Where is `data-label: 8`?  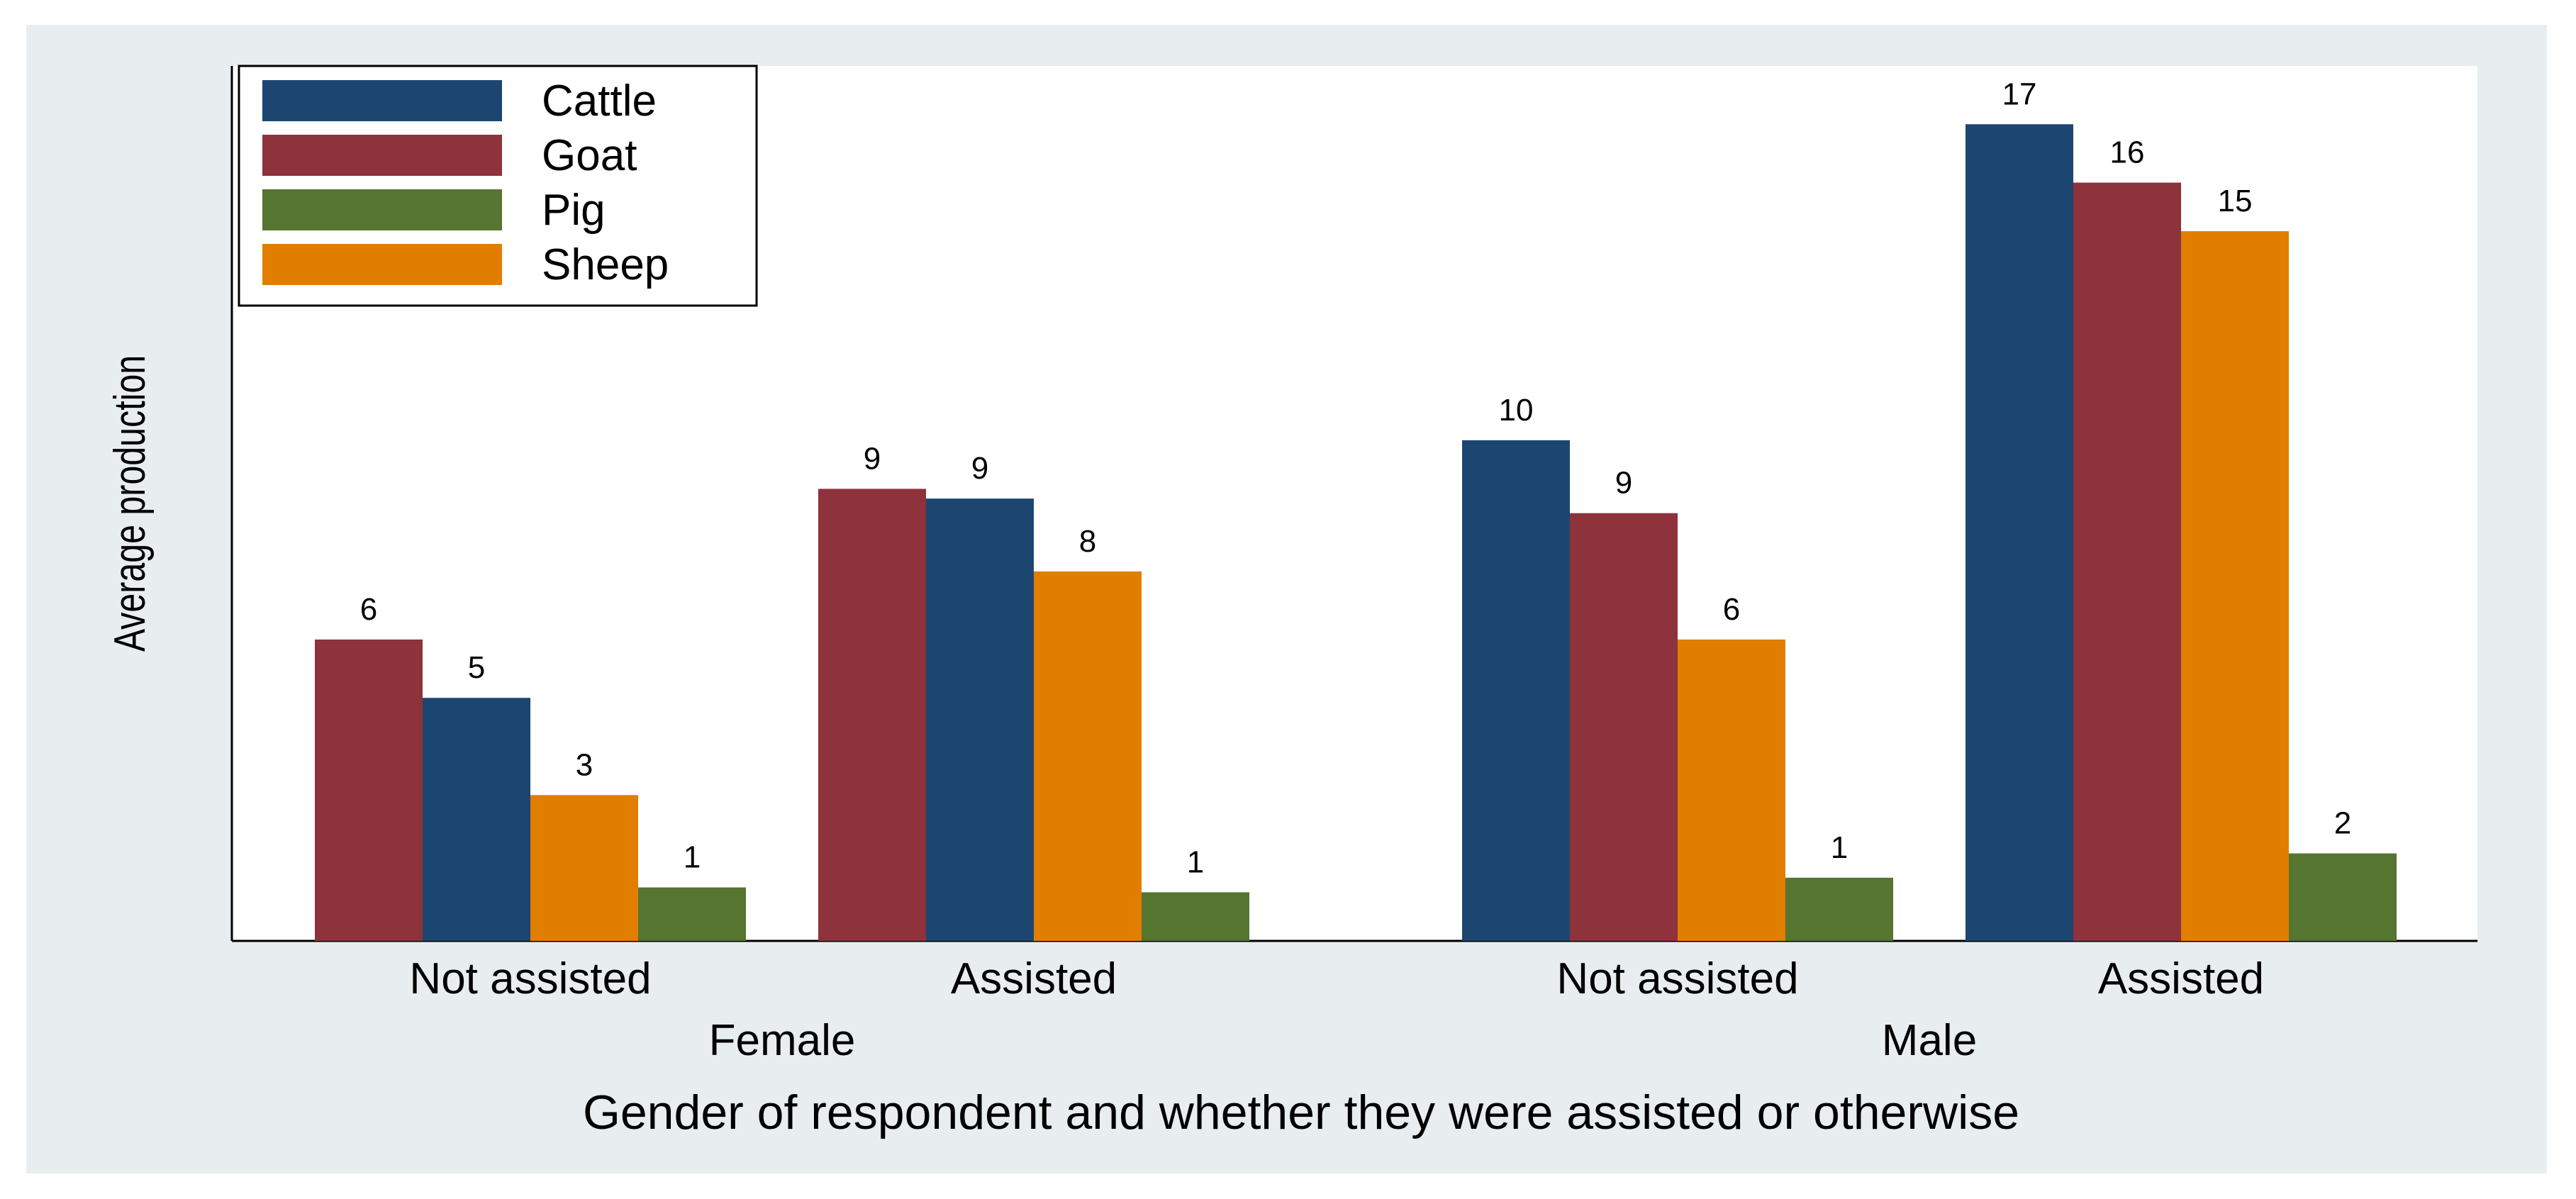 data-label: 8 is located at coordinates (1087, 542).